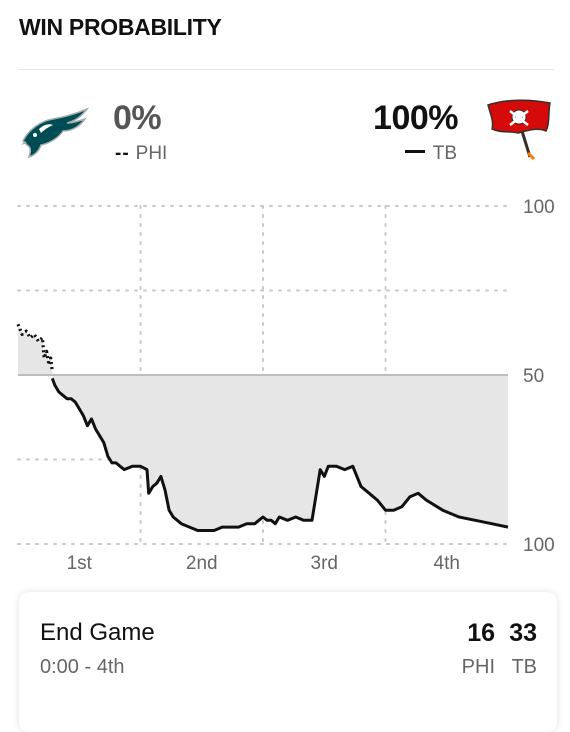 The width and height of the screenshot is (570, 732). I want to click on x-tick-label: 4th, so click(447, 563).